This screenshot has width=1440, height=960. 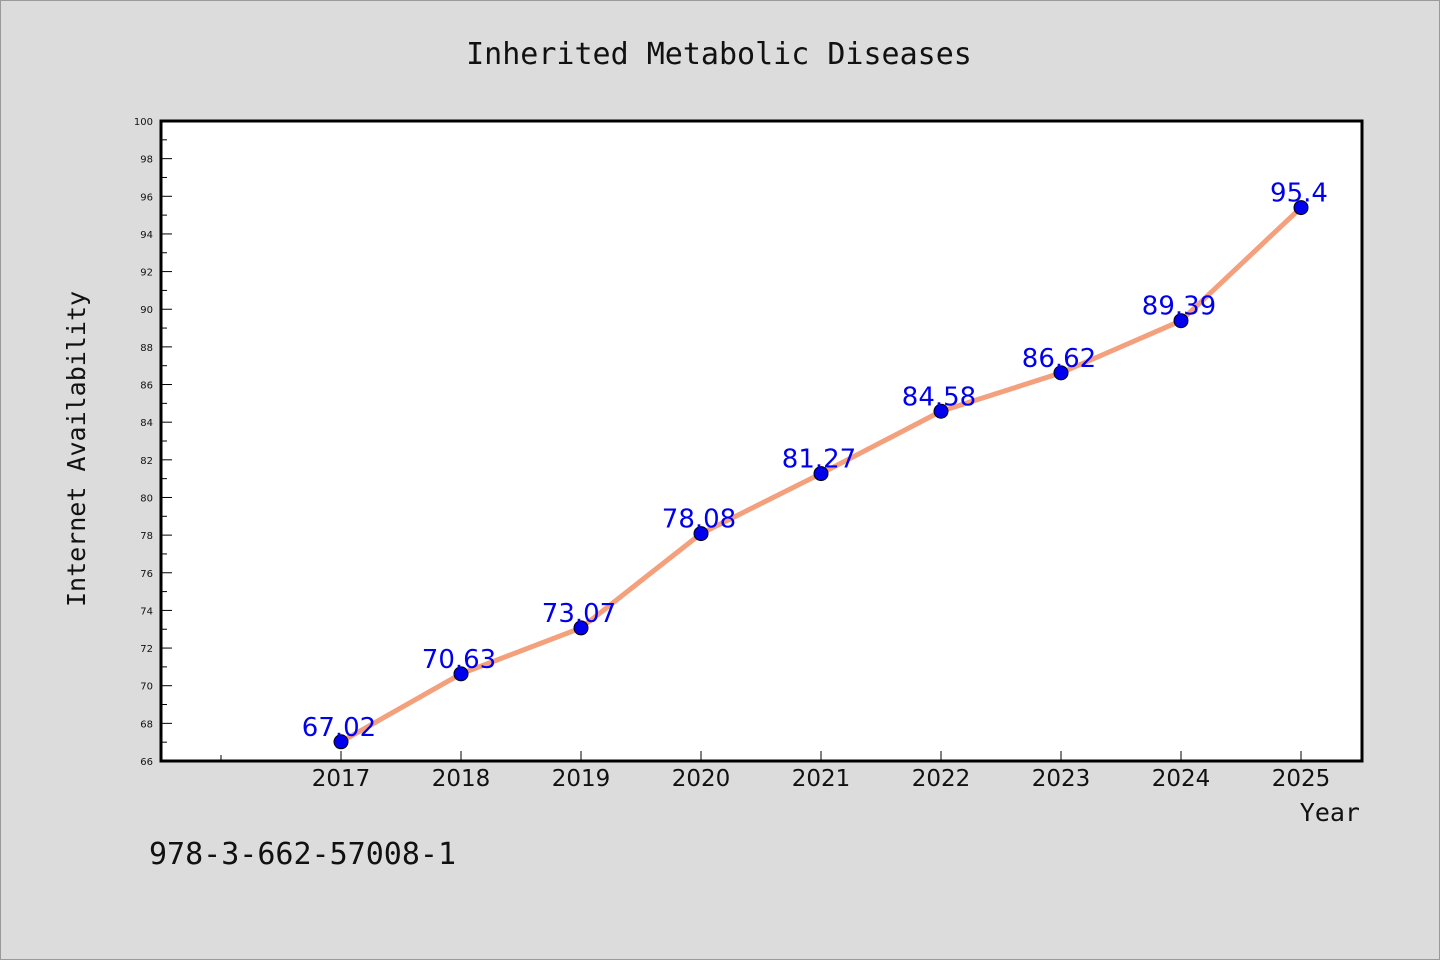 What do you see at coordinates (146, 574) in the screenshot?
I see `y-tick-label: 76` at bounding box center [146, 574].